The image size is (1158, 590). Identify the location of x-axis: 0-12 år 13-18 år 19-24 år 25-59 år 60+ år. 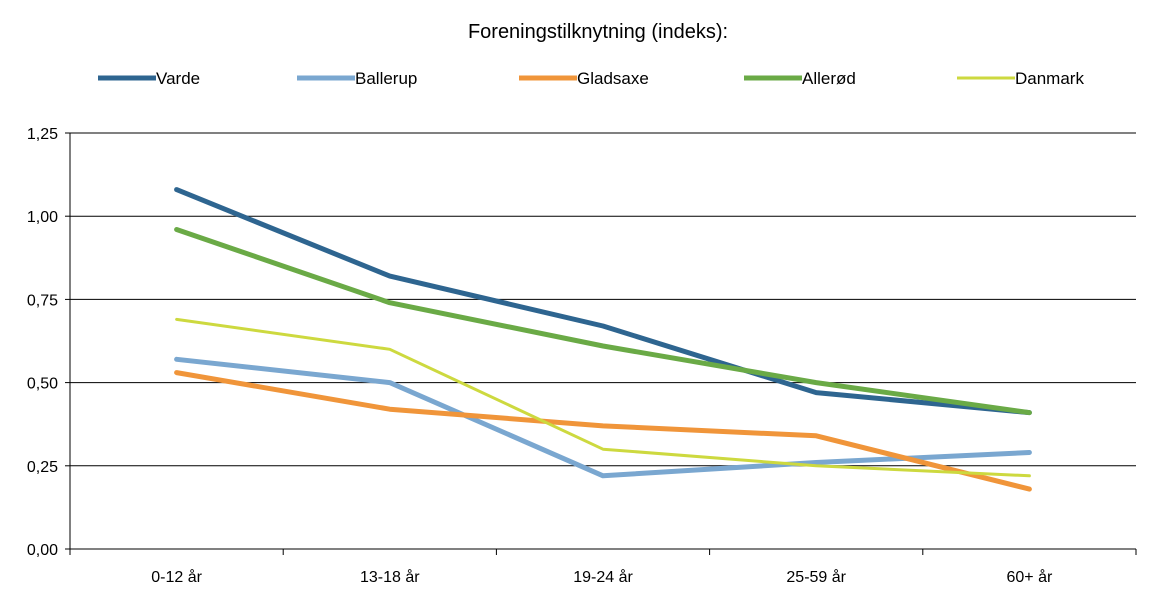
(603, 567).